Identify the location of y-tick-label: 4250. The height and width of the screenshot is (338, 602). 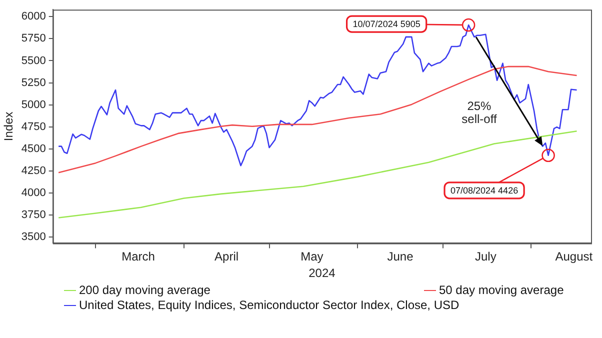
(33, 170).